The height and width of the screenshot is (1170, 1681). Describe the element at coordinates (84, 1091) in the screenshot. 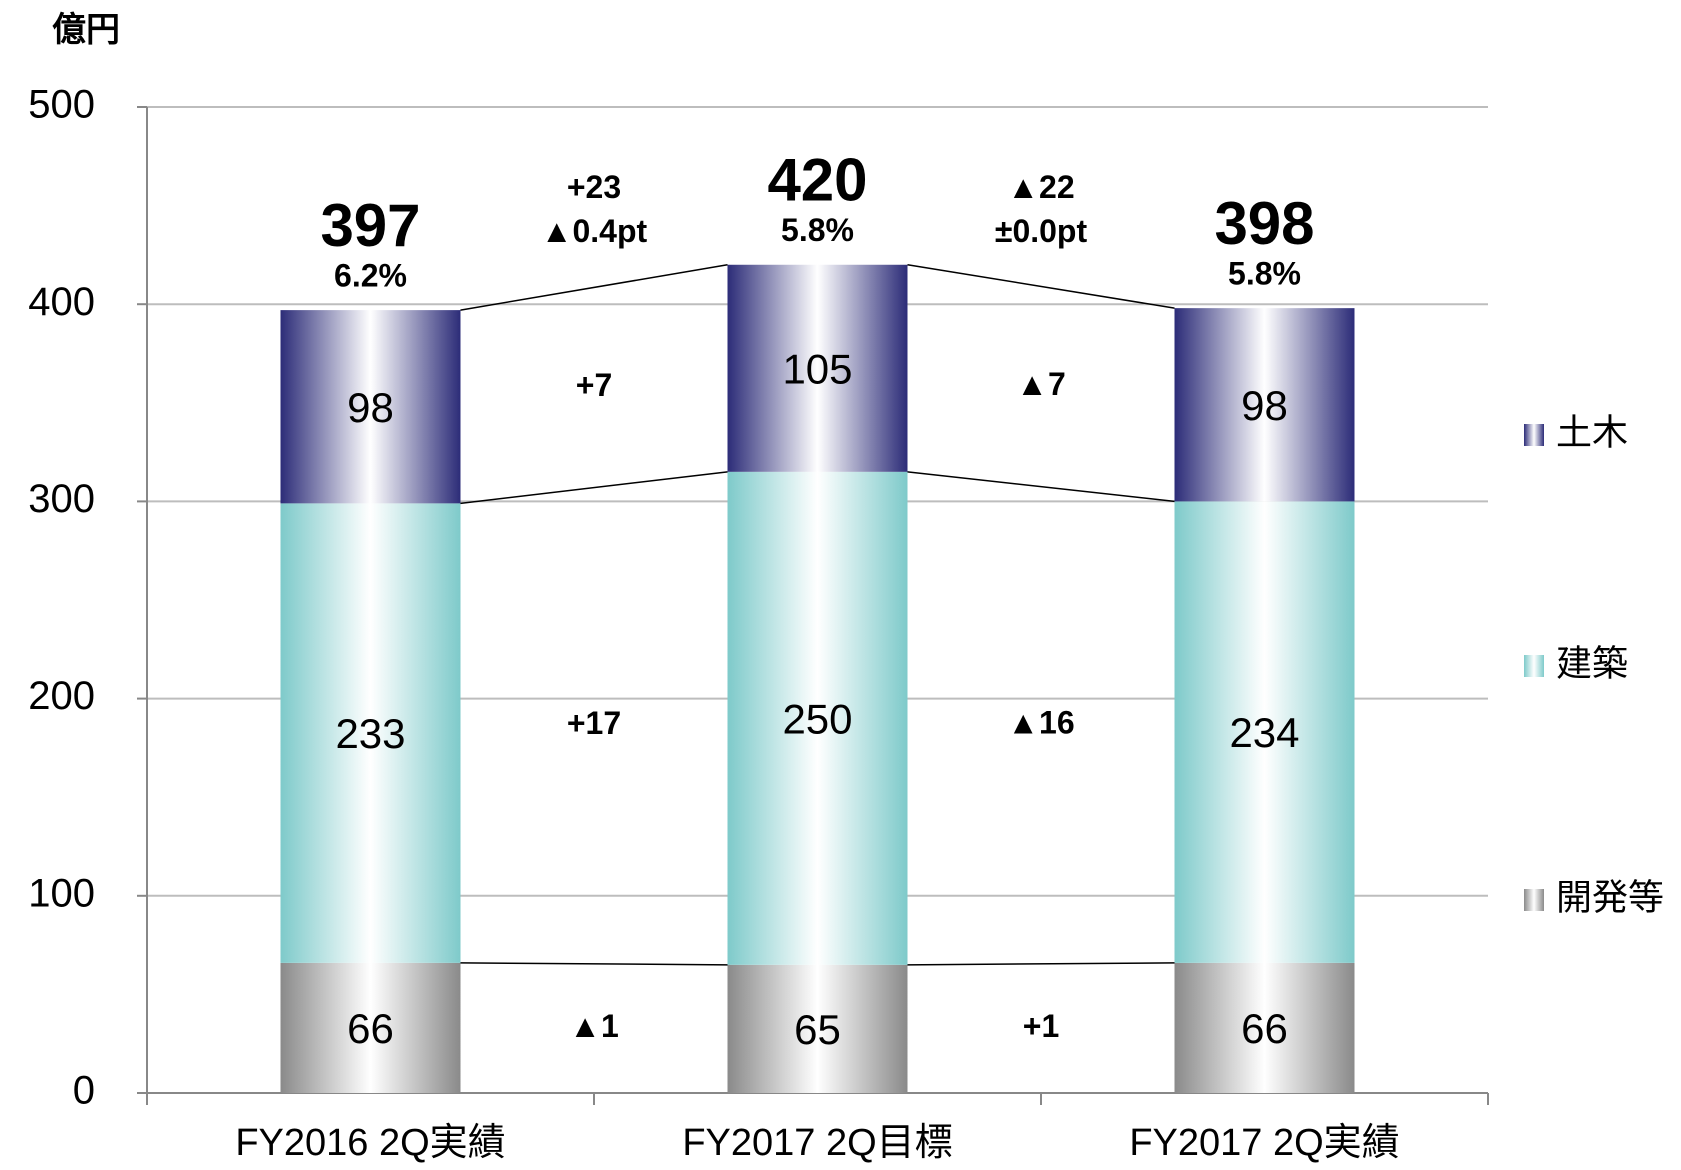

I see `y-tick-label: 0` at that location.